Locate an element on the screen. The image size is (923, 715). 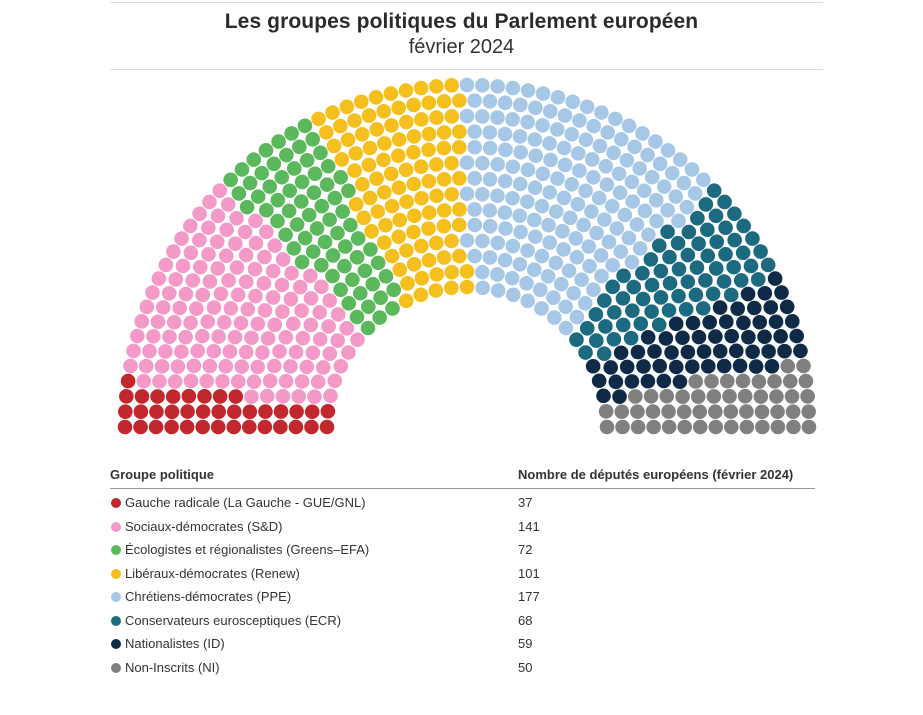
top-rule is located at coordinates (466, 2).